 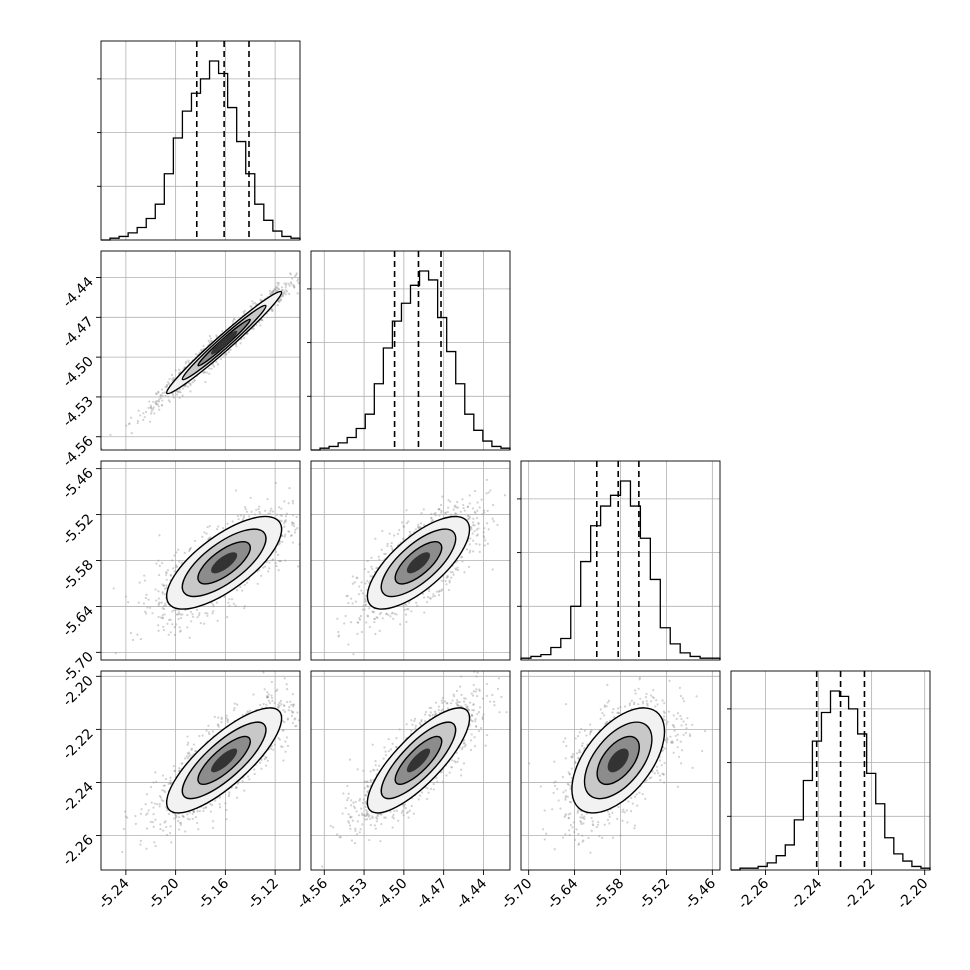 I want to click on panel-frame, so click(x=620, y=560).